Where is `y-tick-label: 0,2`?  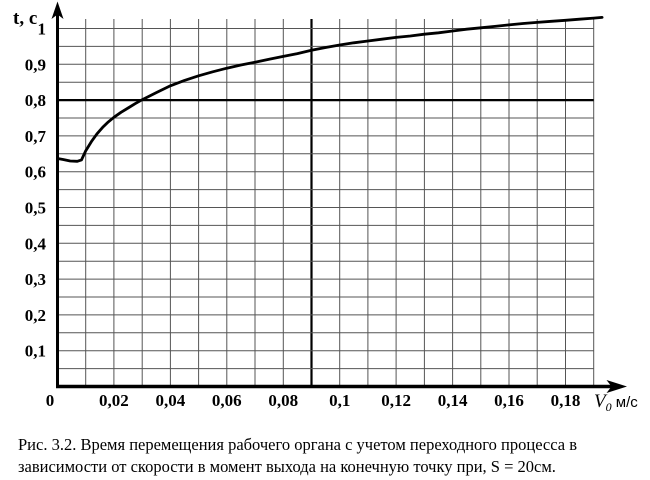 y-tick-label: 0,2 is located at coordinates (35, 315).